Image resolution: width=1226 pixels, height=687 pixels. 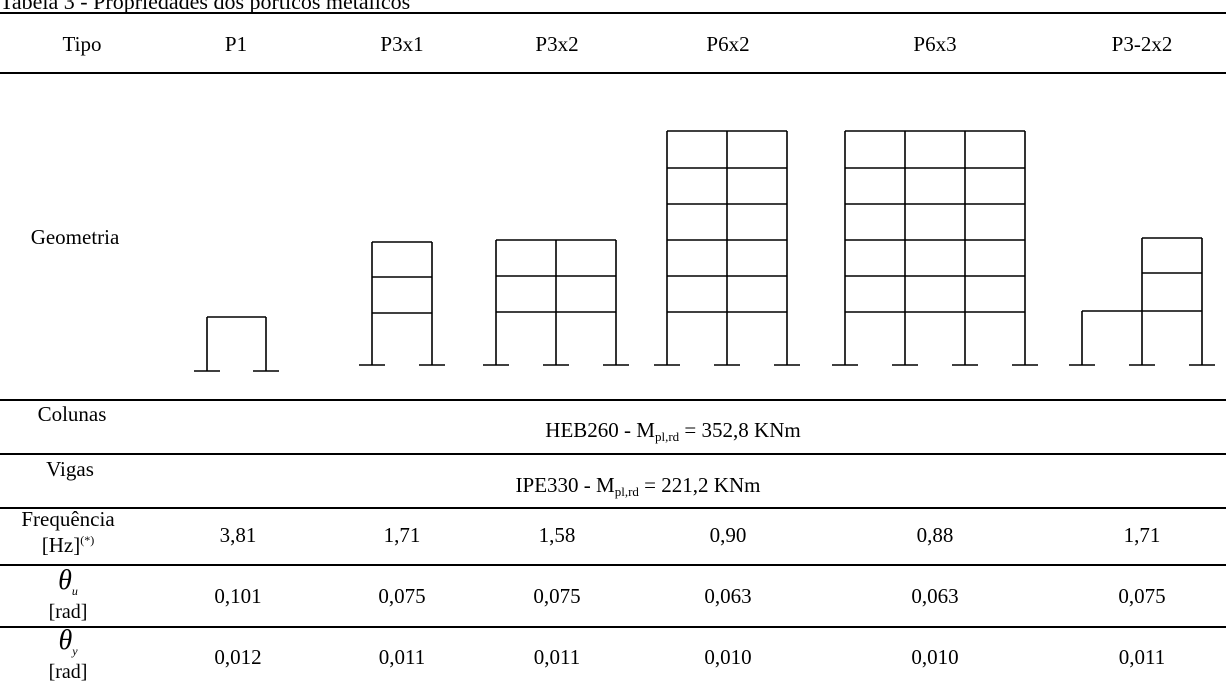 I want to click on theta-u-value-p6x3: 0,063, so click(x=935, y=596).